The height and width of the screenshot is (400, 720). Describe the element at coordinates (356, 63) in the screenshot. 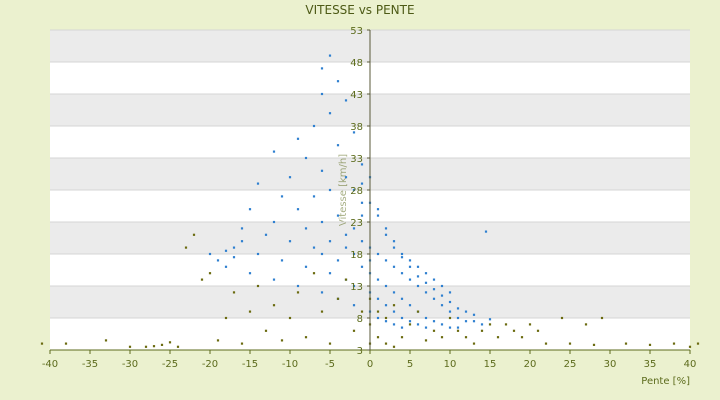

I see `y-tick-label: 48` at that location.